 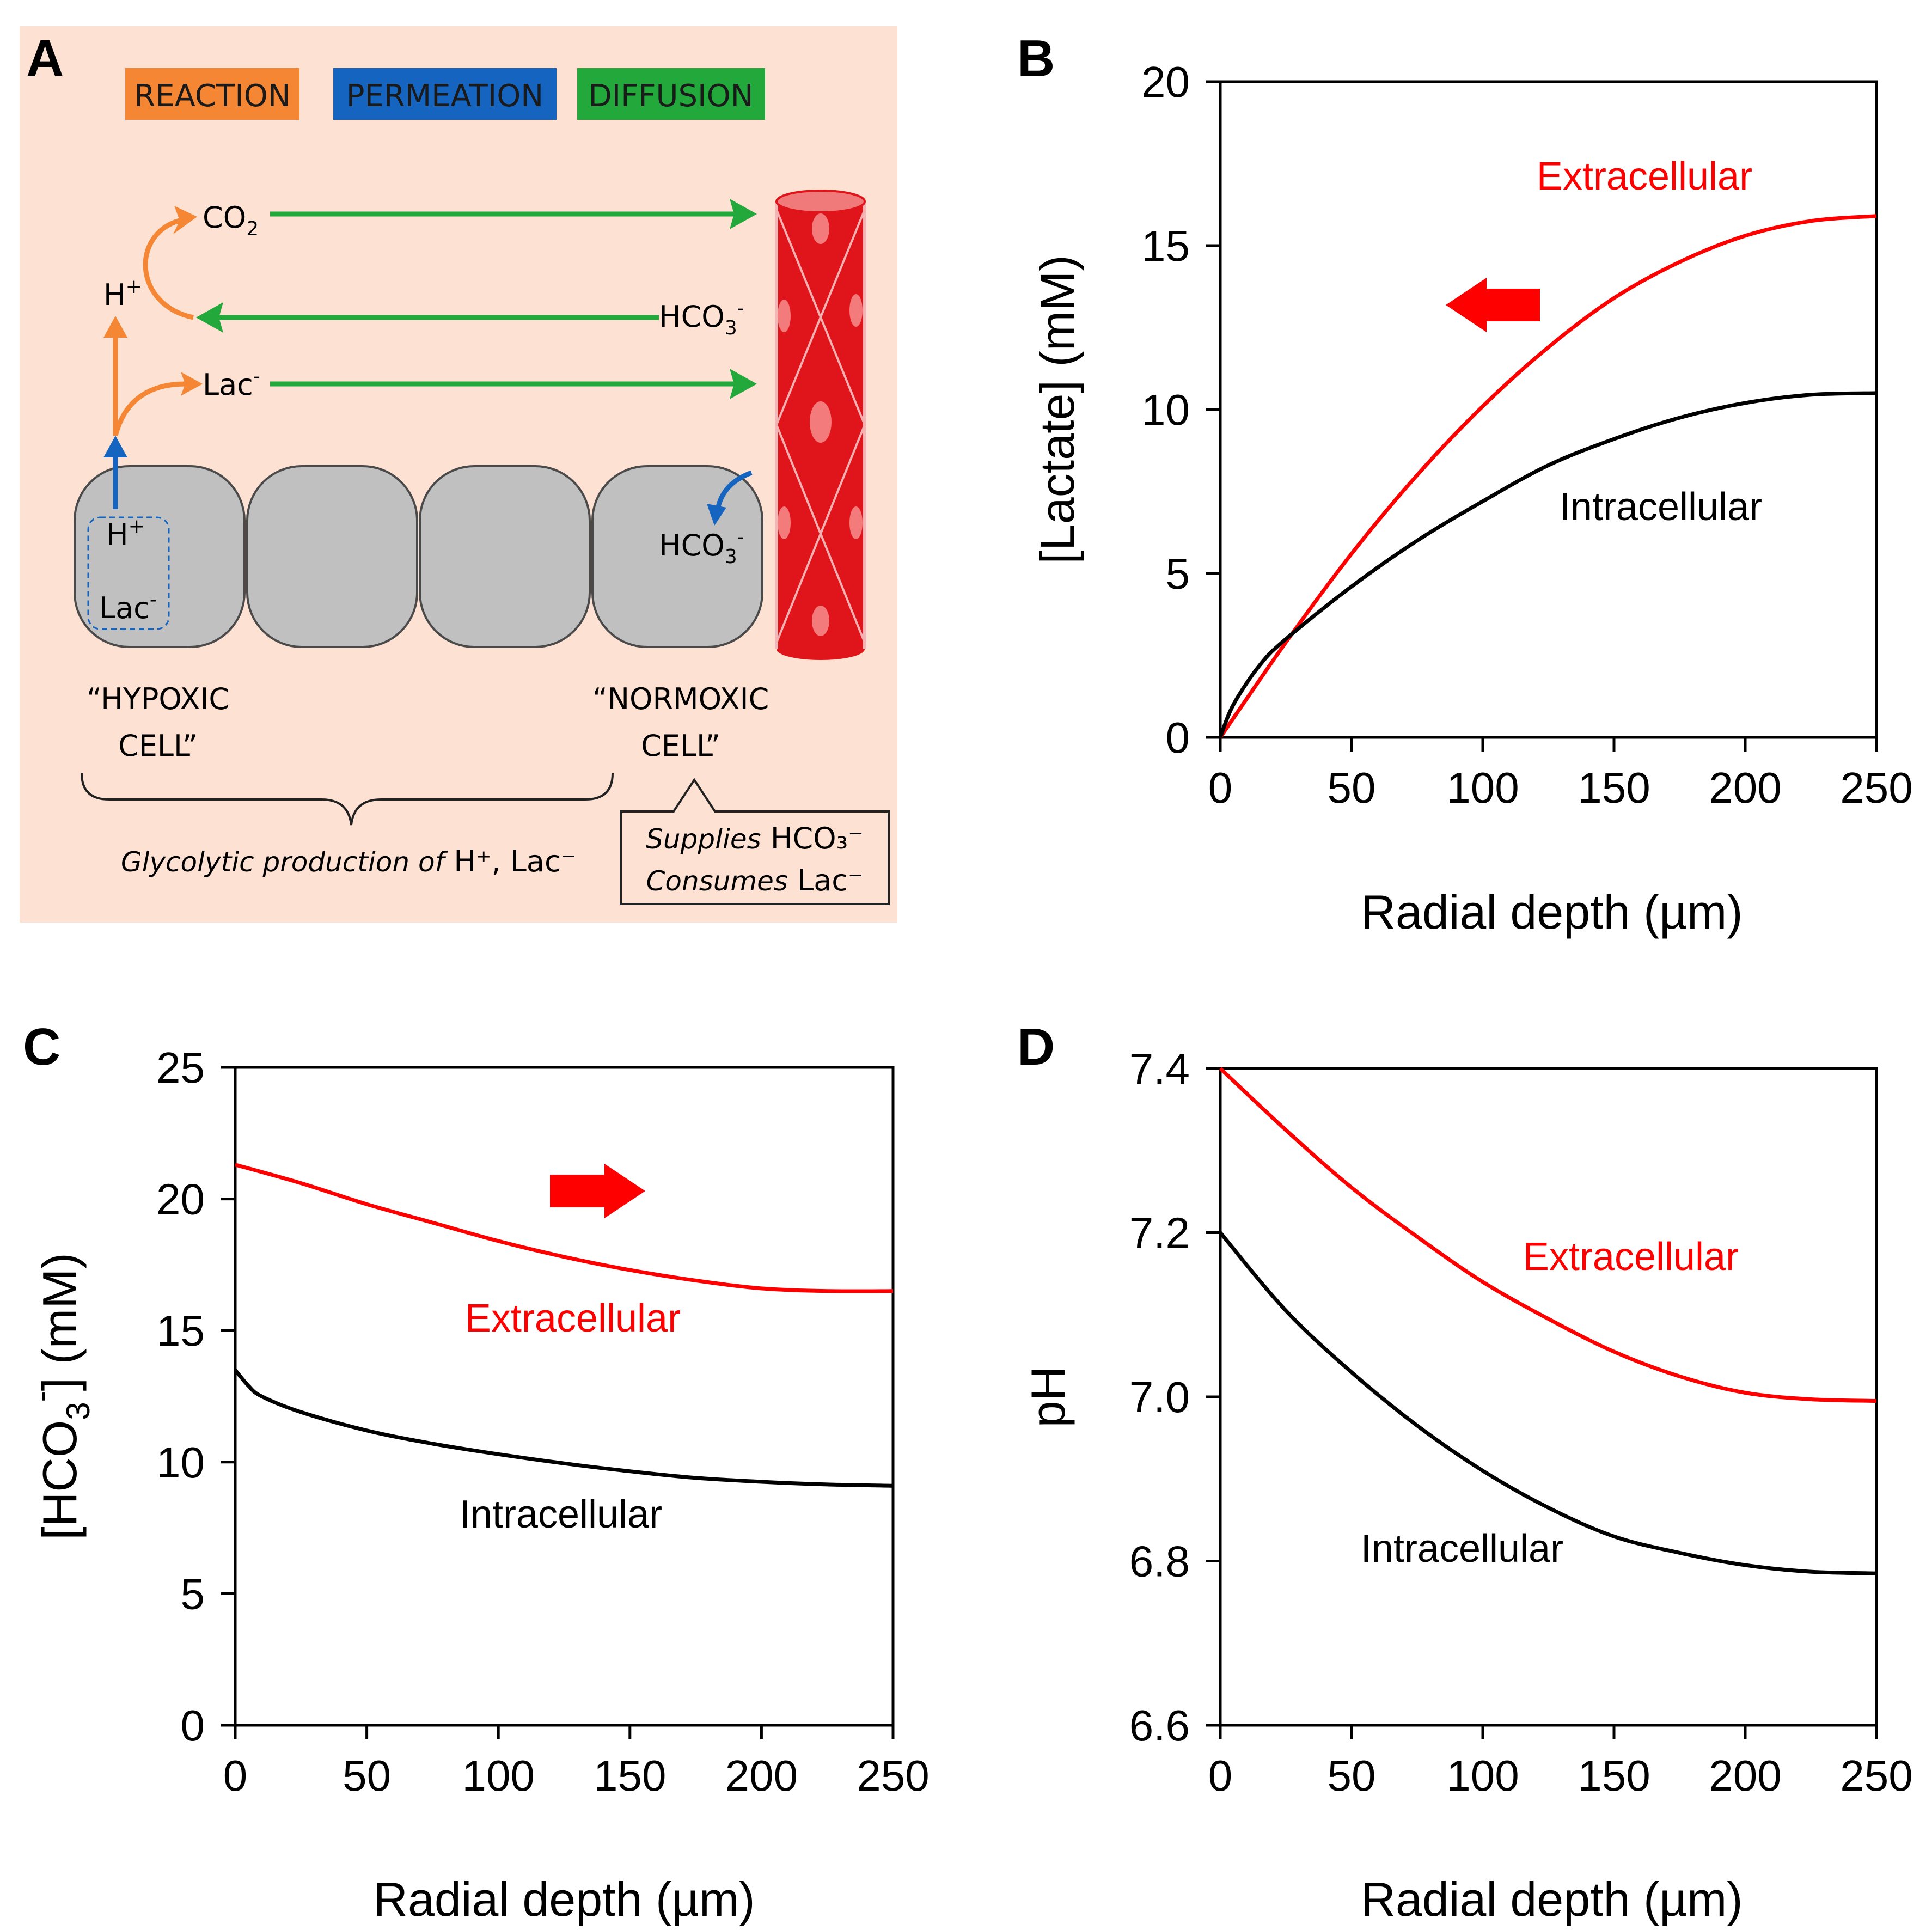 What do you see at coordinates (169, 269) in the screenshot?
I see `reaction-arrow-h-to-co2` at bounding box center [169, 269].